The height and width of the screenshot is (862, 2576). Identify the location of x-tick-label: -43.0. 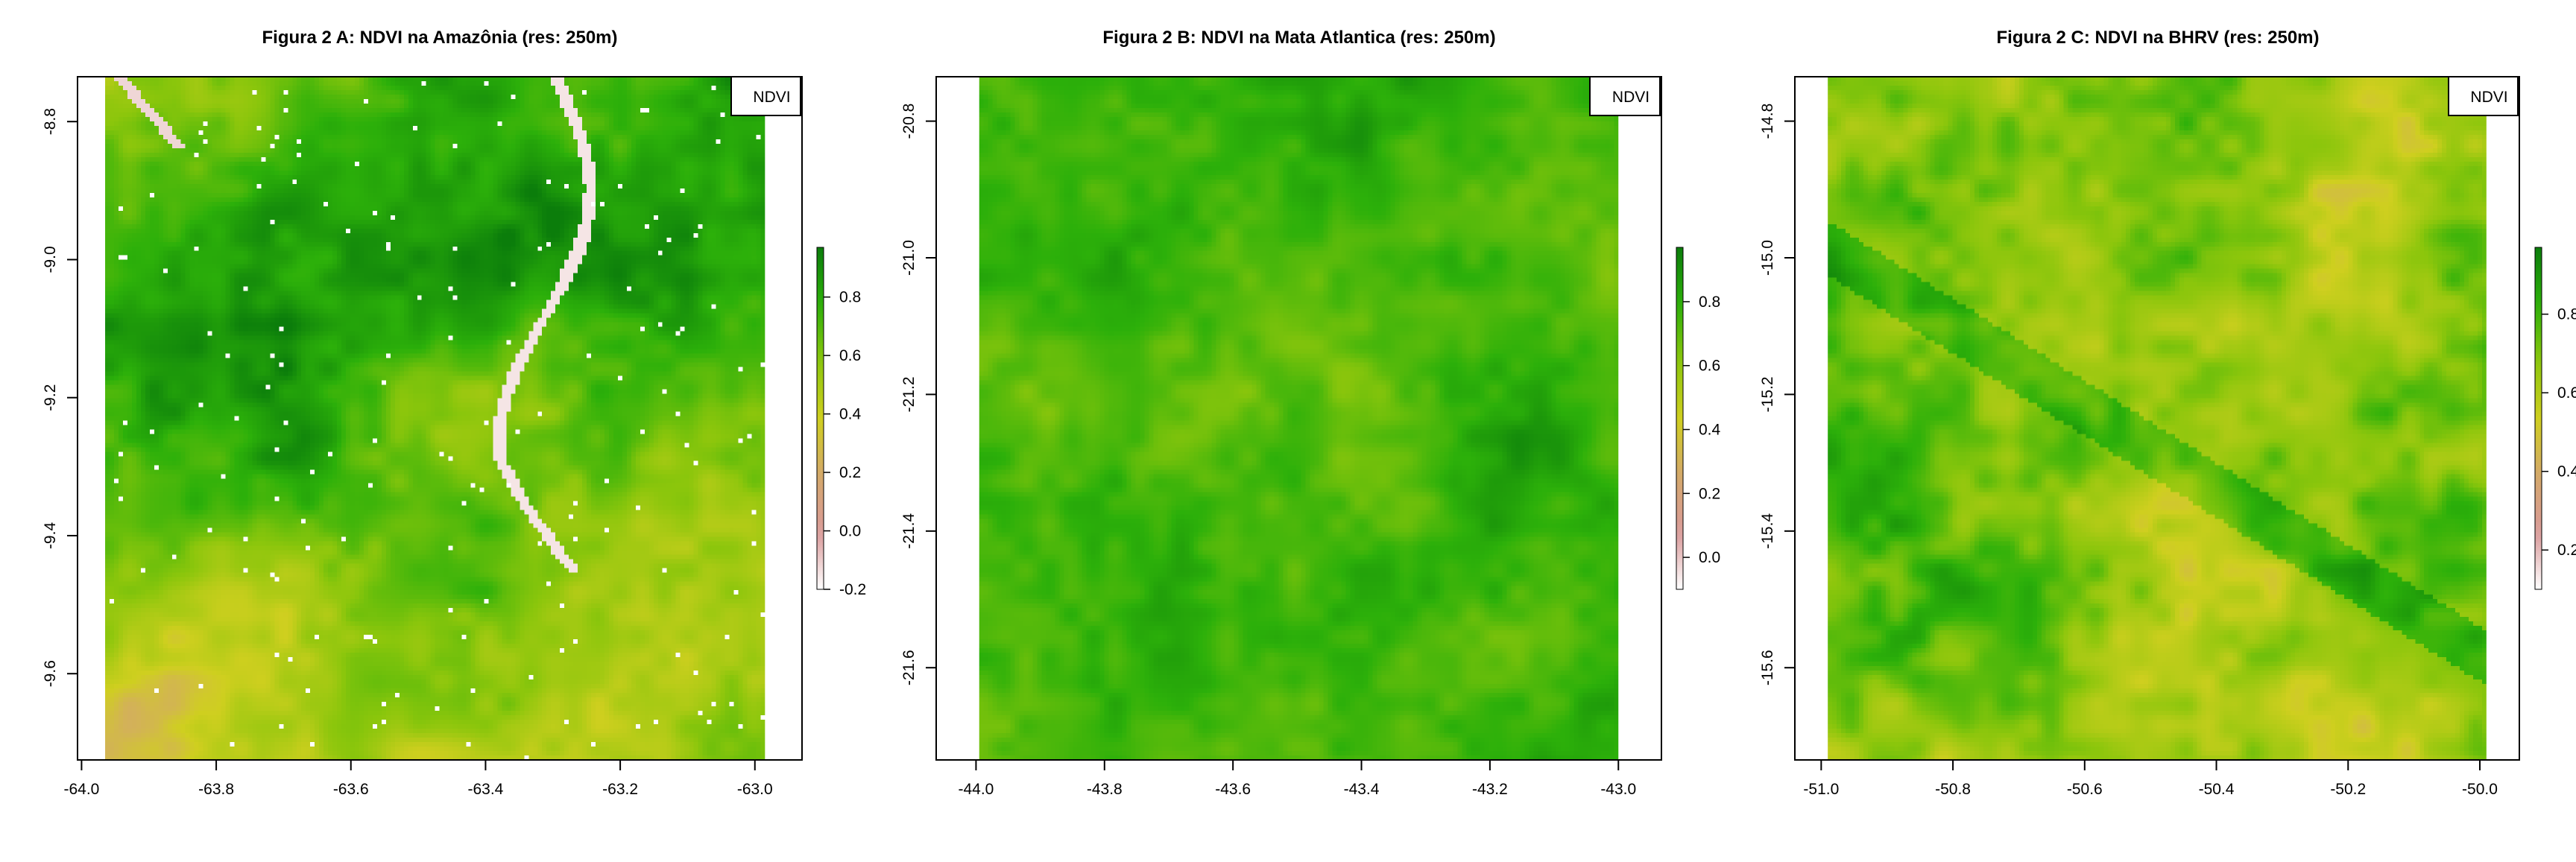
(1618, 789).